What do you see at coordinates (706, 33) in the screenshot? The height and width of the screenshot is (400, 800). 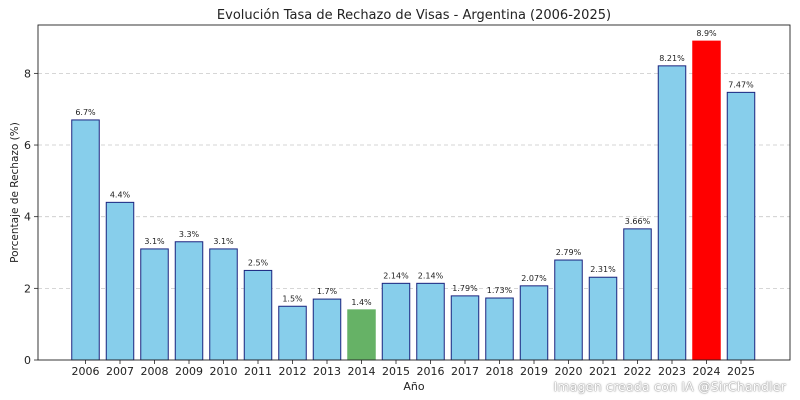 I see `data-label-2024: 8.9%` at bounding box center [706, 33].